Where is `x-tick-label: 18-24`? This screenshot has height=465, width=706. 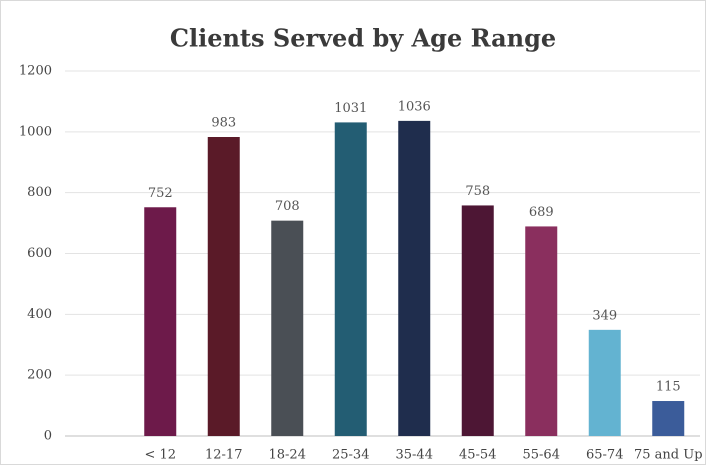
x-tick-label: 18-24 is located at coordinates (287, 455).